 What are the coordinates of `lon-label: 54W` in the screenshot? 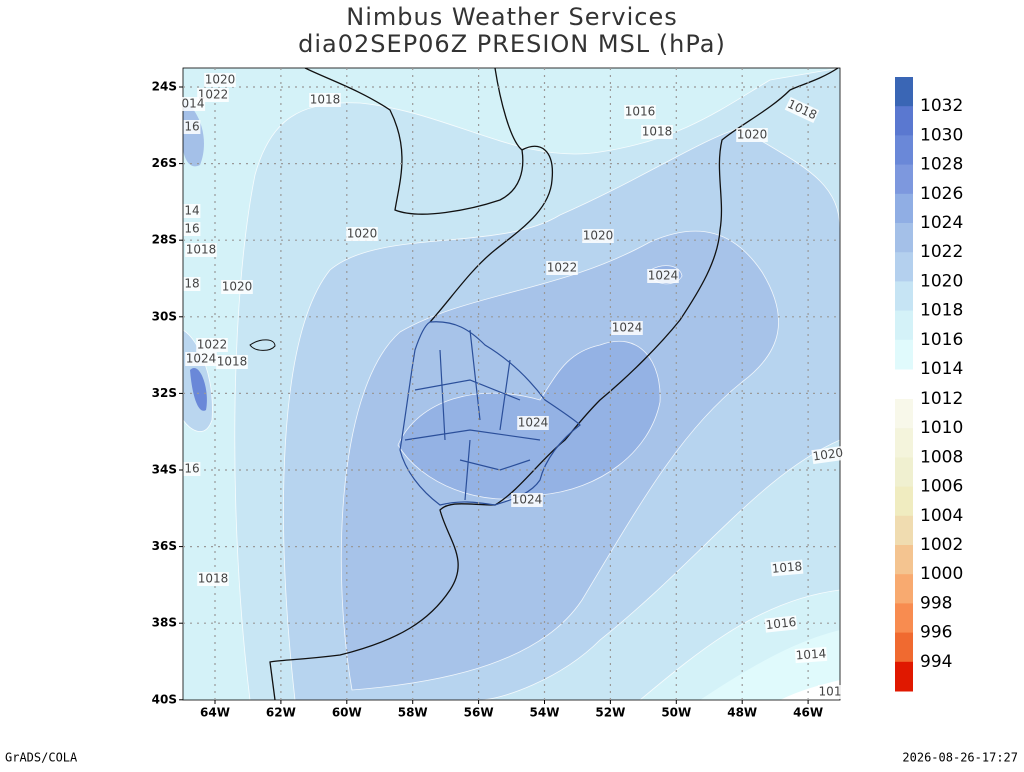 It's located at (545, 713).